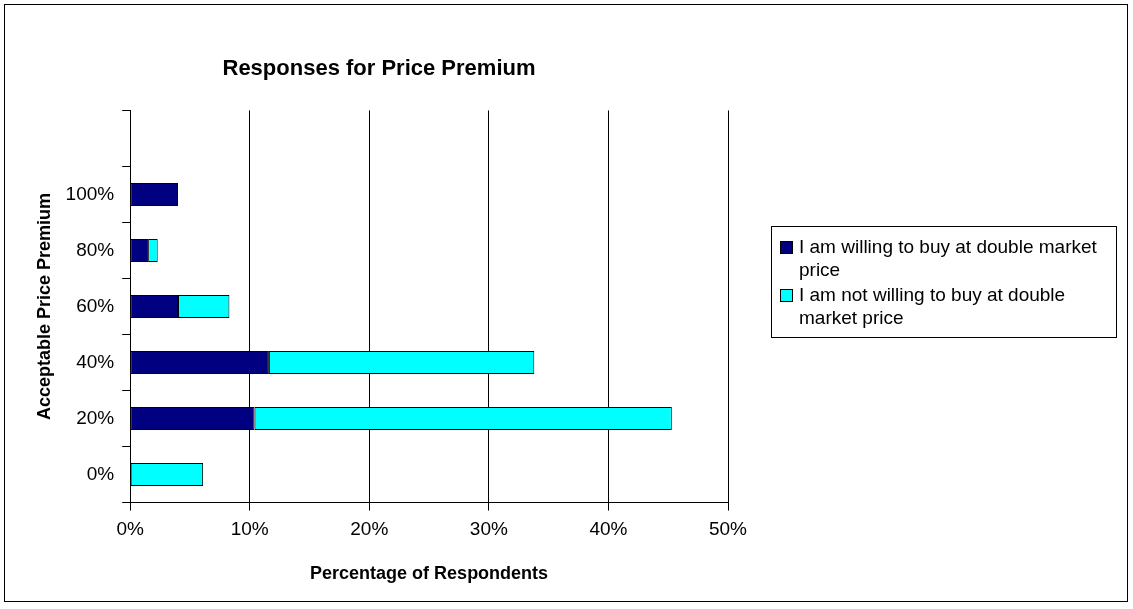 The image size is (1133, 609). What do you see at coordinates (100, 473) in the screenshot?
I see `y-tick-label: 0%` at bounding box center [100, 473].